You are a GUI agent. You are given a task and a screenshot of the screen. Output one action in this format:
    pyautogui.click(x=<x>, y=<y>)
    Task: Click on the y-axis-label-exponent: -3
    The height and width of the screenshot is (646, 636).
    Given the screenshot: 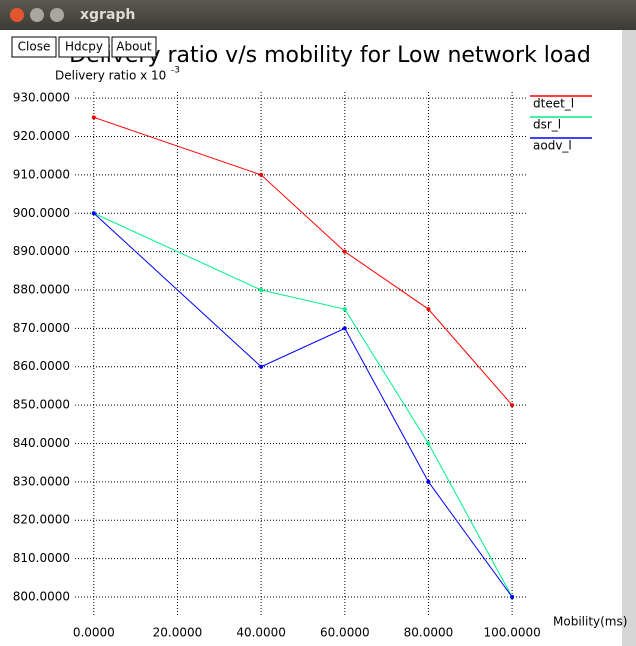 What is the action you would take?
    pyautogui.click(x=175, y=71)
    